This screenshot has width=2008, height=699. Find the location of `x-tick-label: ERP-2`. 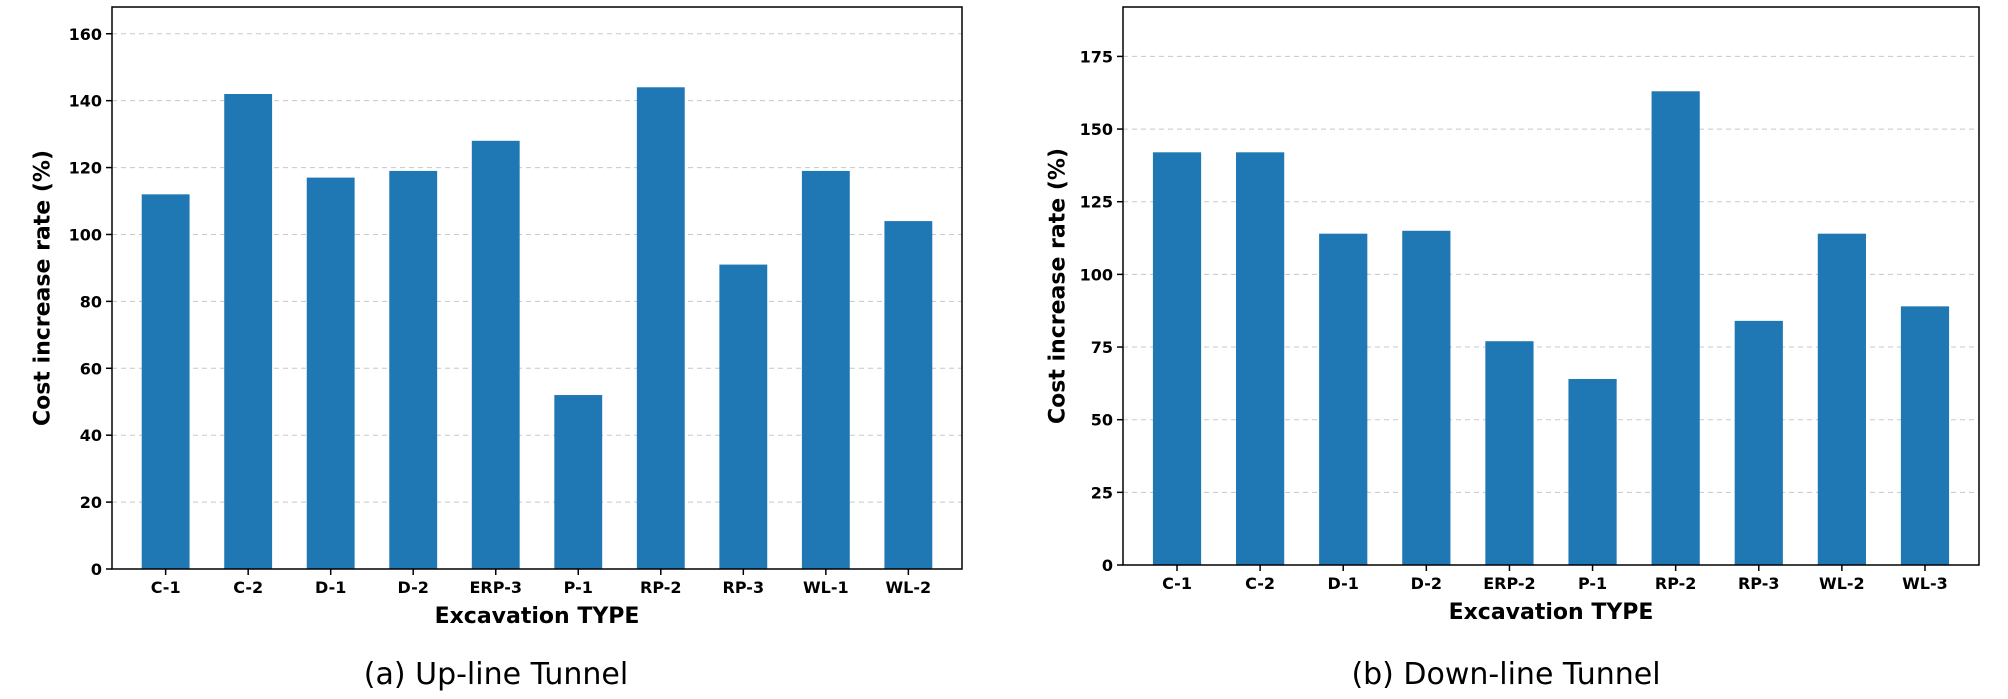

x-tick-label: ERP-2 is located at coordinates (1509, 583).